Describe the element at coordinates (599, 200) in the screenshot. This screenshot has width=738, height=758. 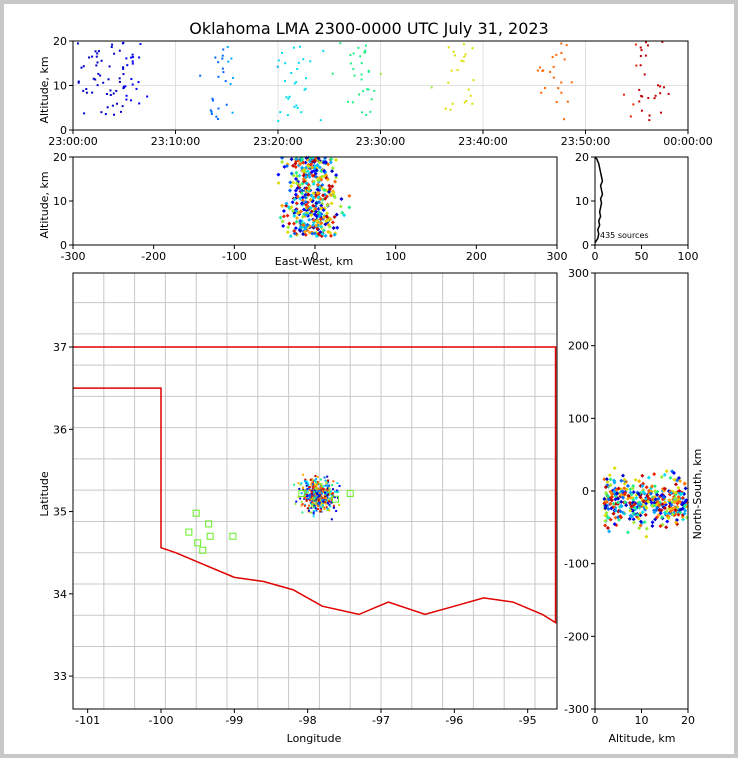
I see `altitude-histogram-line` at that location.